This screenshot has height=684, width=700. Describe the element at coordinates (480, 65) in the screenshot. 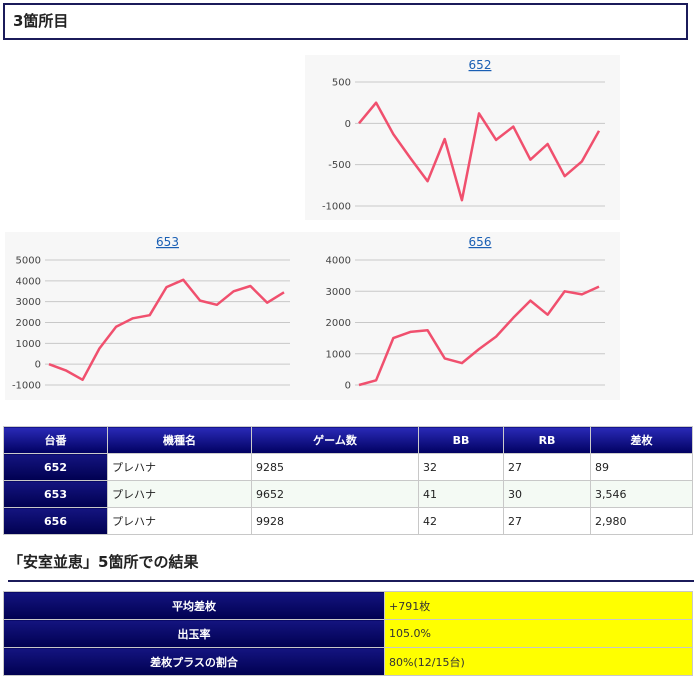

I see `chart-title-link: 652` at that location.